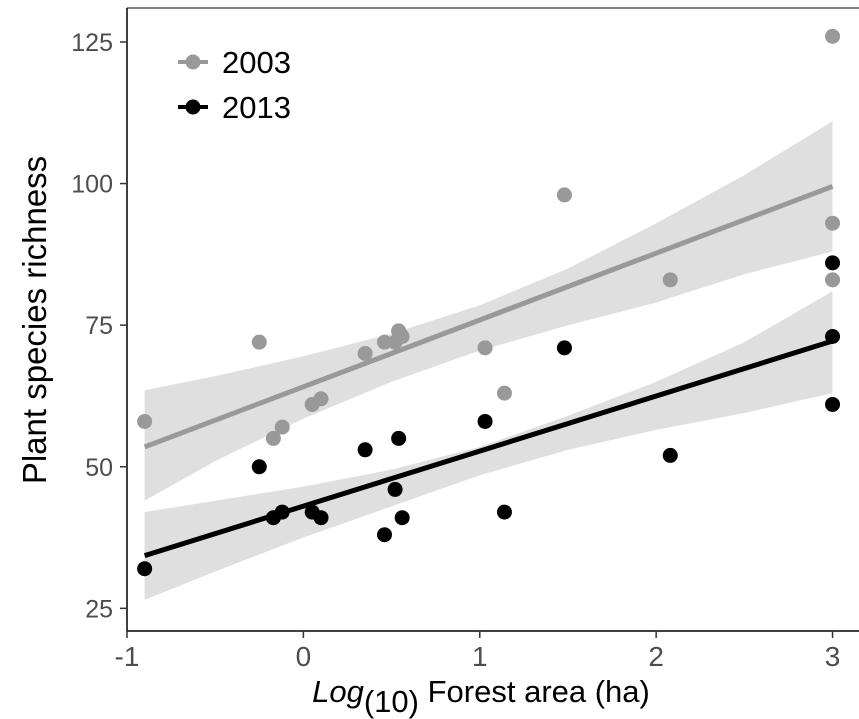  Describe the element at coordinates (256, 107) in the screenshot. I see `legend-label-2013: 2013` at that location.